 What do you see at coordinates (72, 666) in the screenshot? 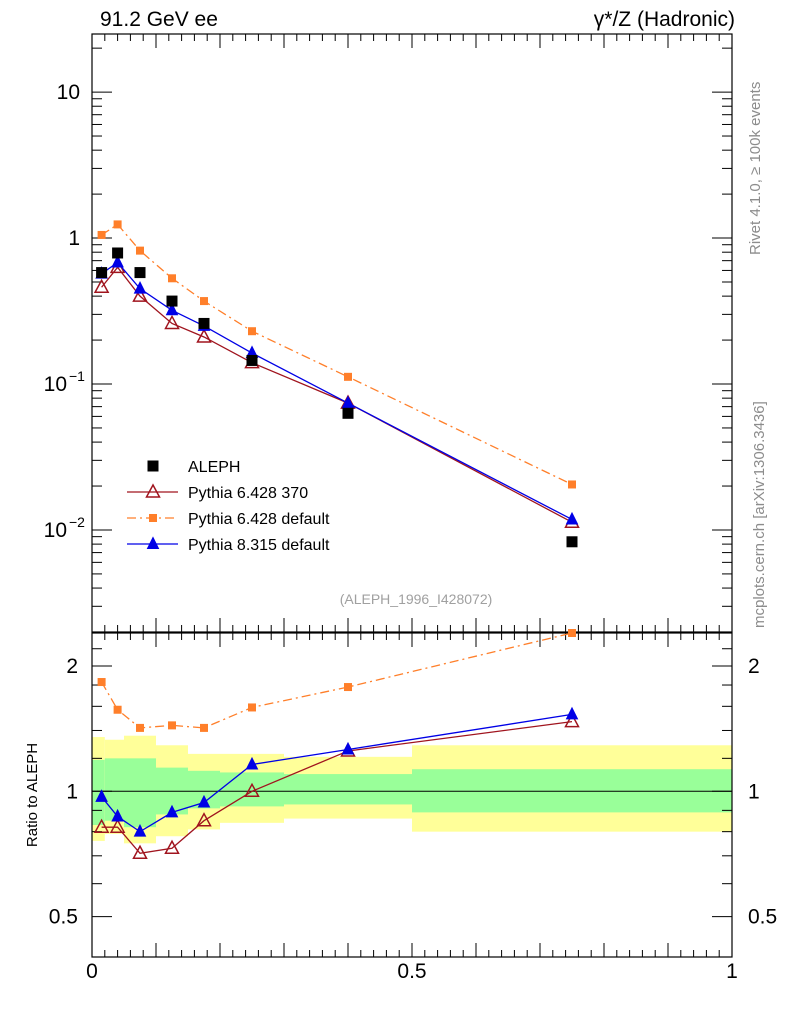
I see `ratio-y-tick-label: 2` at bounding box center [72, 666].